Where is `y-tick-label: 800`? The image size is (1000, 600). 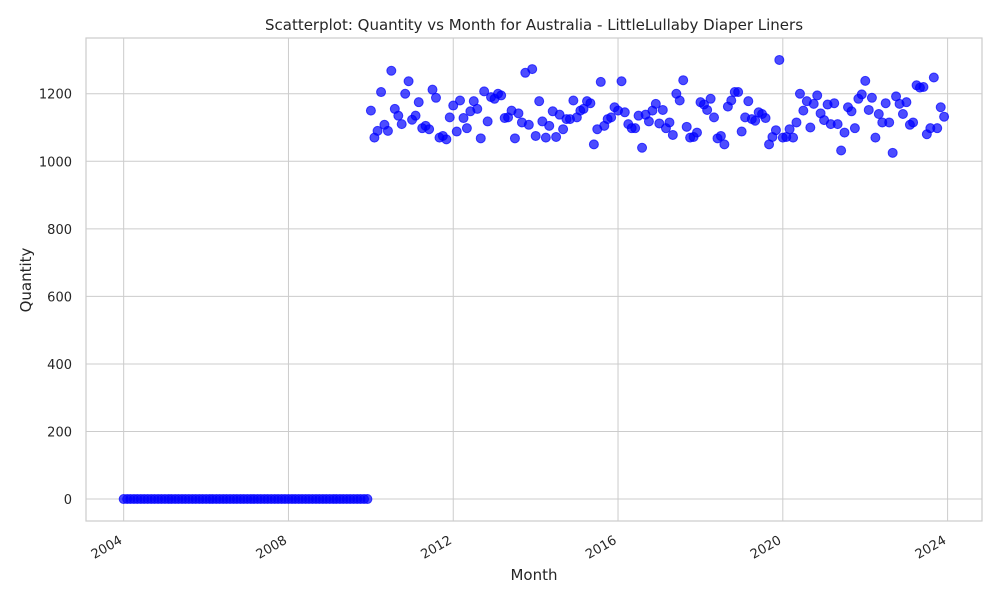
y-tick-label: 800 is located at coordinates (59, 230).